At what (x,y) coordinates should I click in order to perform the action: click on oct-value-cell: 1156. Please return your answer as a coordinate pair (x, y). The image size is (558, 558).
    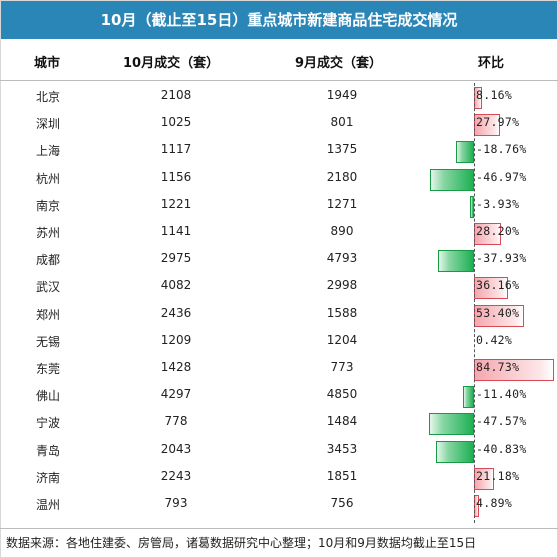
    Looking at the image, I should click on (176, 176).